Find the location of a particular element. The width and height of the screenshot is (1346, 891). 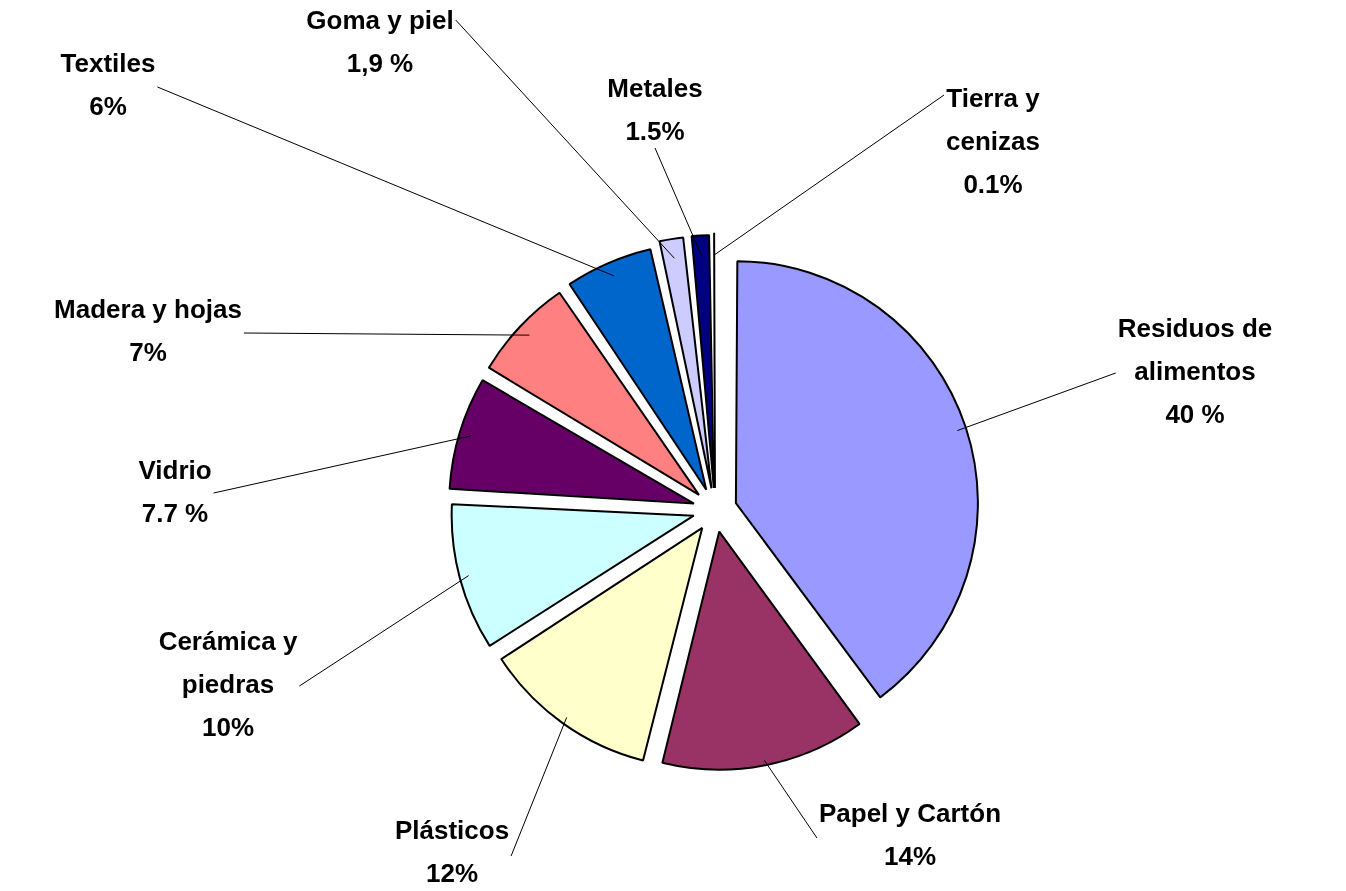

data-label: 7% is located at coordinates (148, 352).